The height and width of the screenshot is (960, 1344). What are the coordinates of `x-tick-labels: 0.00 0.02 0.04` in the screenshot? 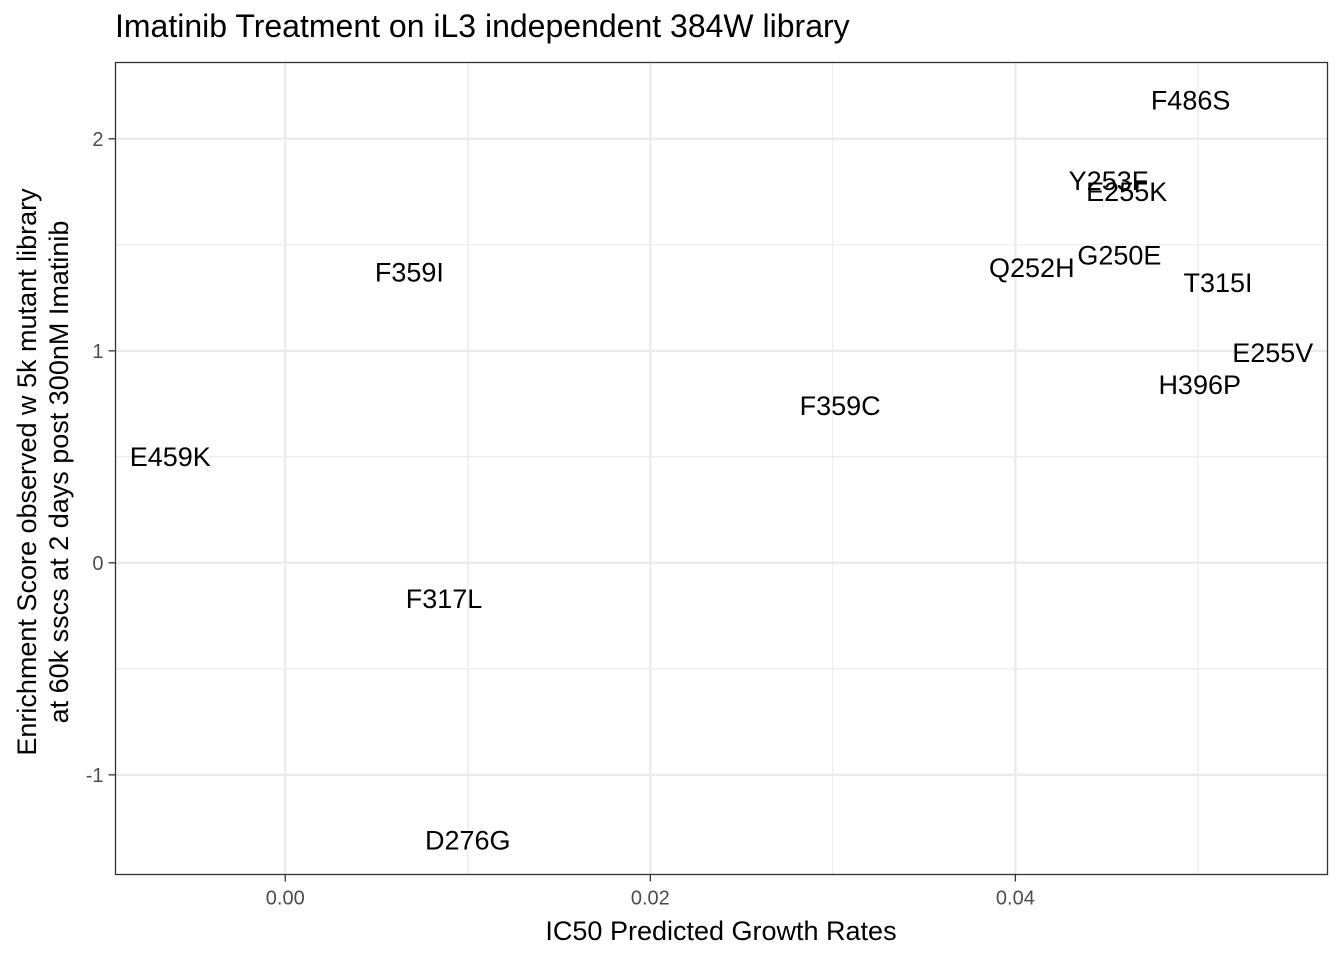 It's located at (650, 899).